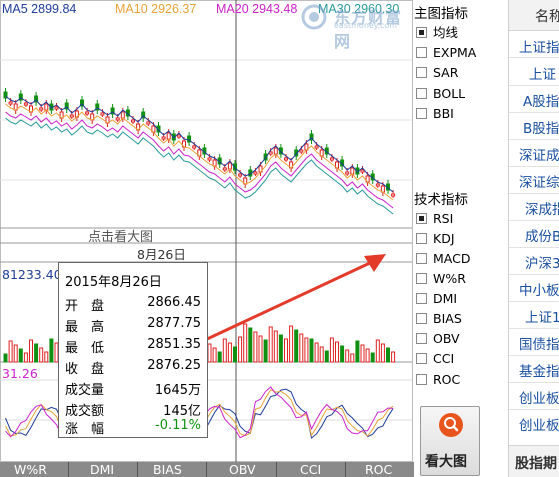 This screenshot has height=477, width=559. Describe the element at coordinates (32, 274) in the screenshot. I see `volume-value: 81233.40` at that location.